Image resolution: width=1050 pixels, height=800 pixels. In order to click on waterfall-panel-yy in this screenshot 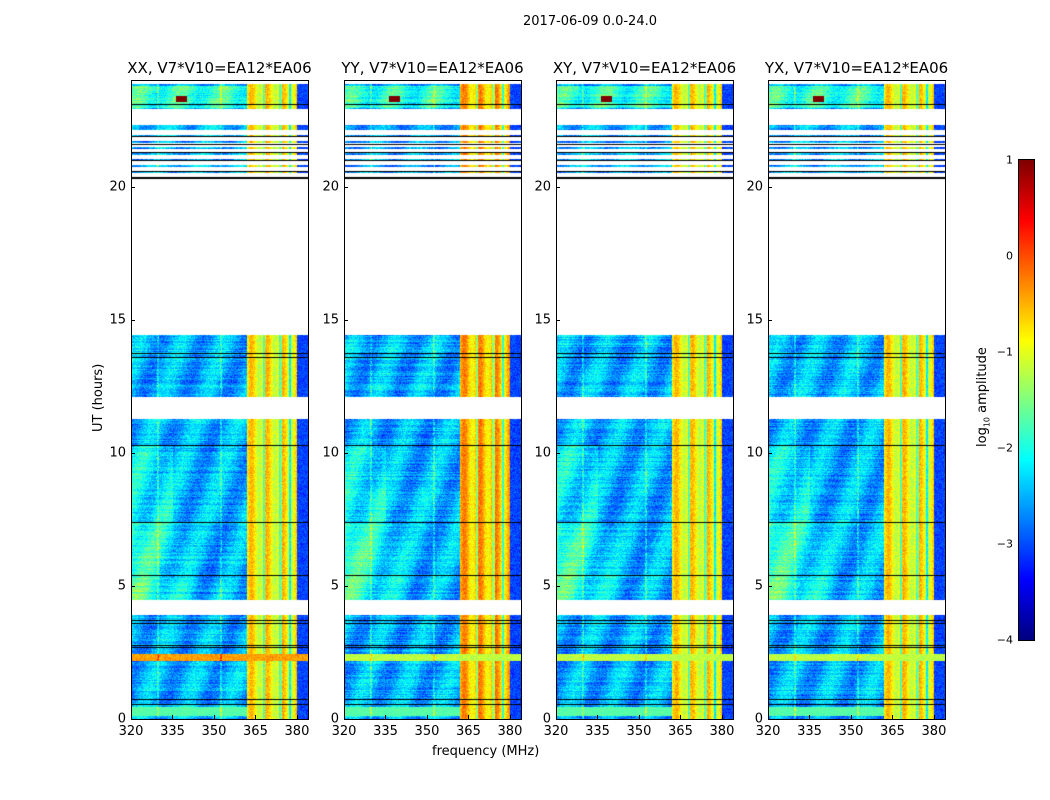, I will do `click(433, 400)`.